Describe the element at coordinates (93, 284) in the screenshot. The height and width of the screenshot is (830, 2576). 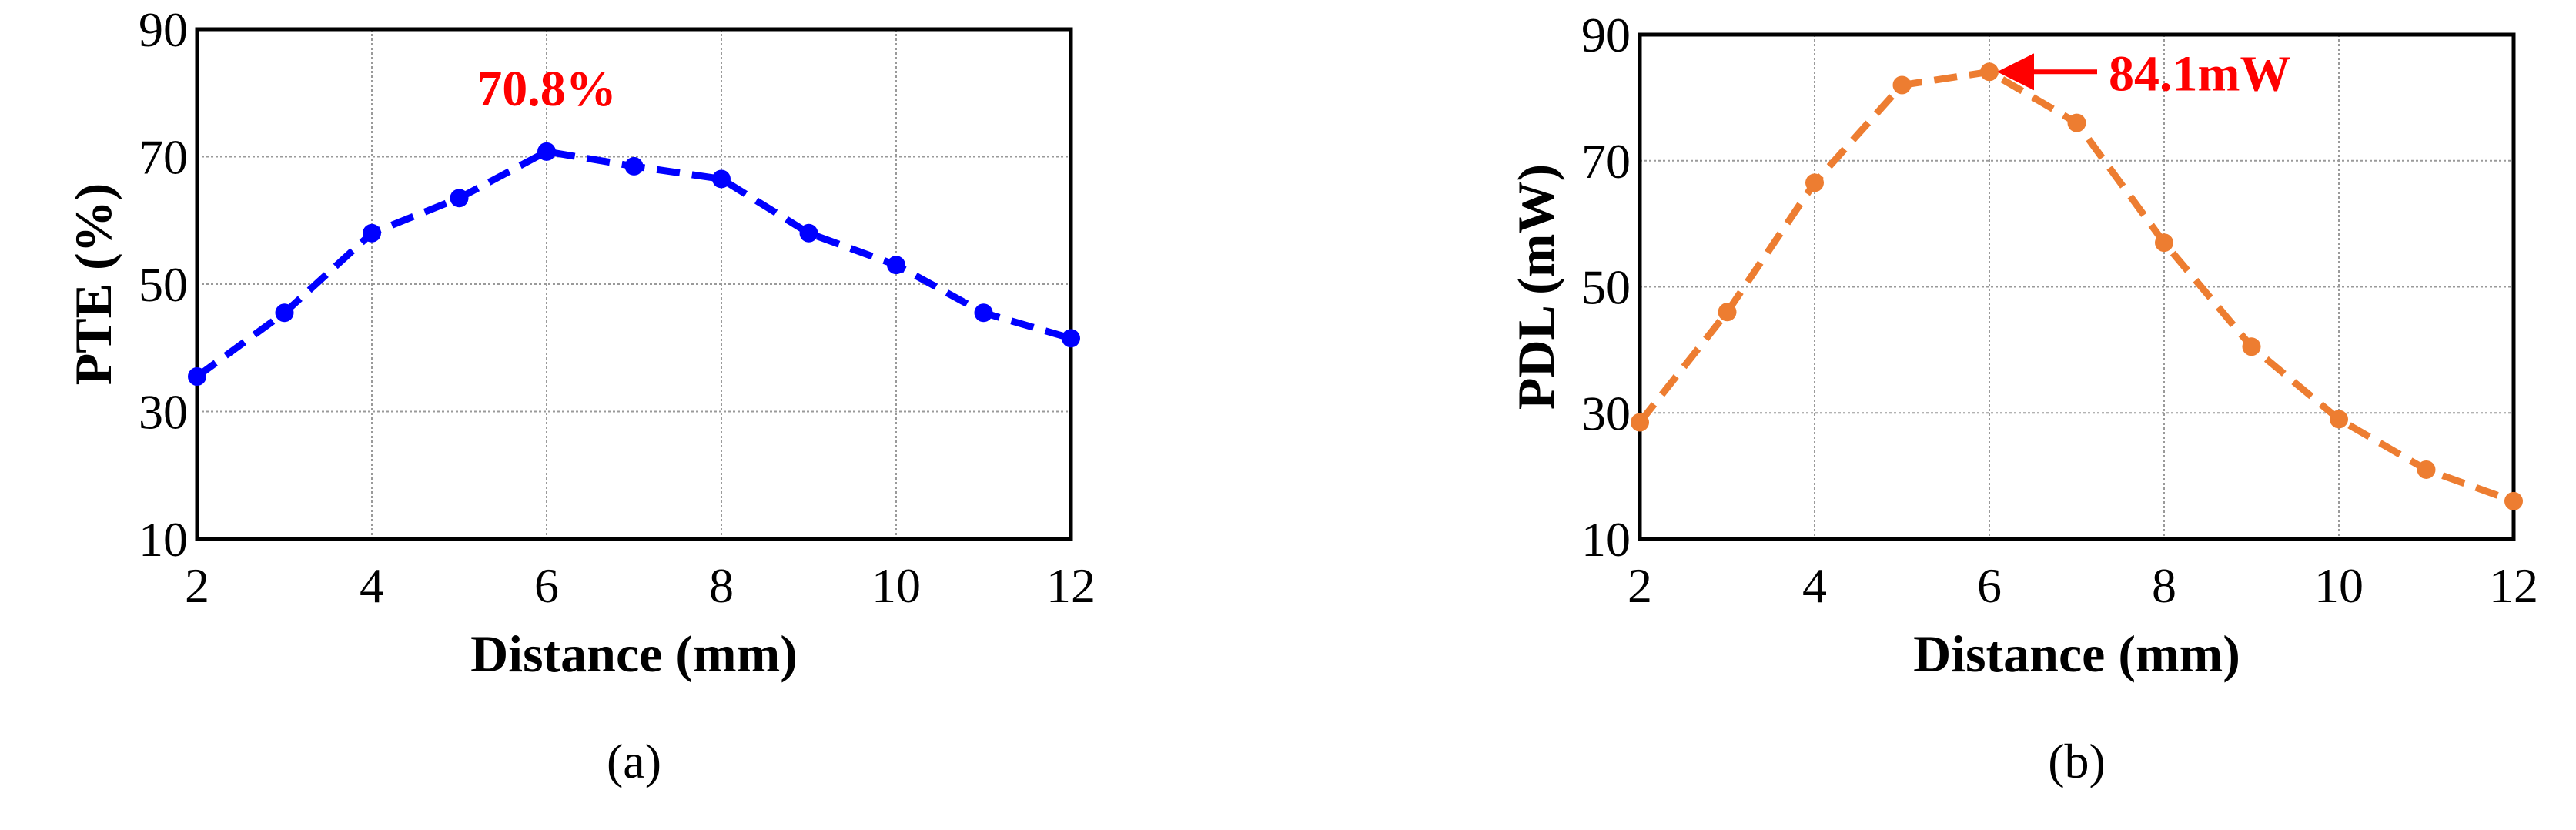
I see `y-axis-title: PTE (%)` at that location.